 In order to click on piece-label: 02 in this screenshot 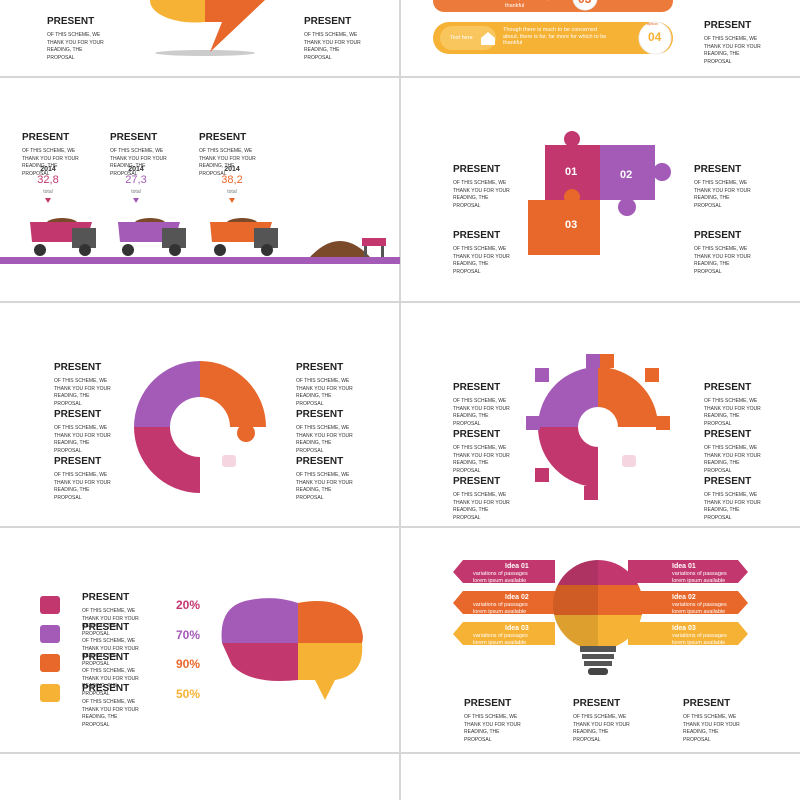, I will do `click(626, 175)`.